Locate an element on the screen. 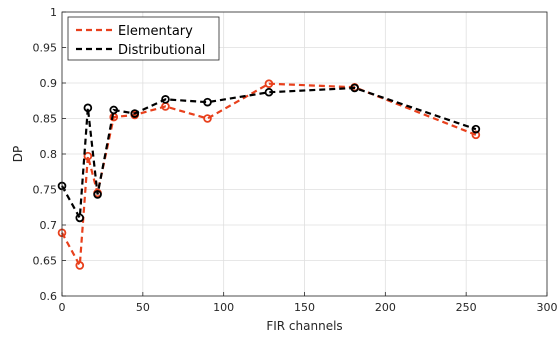 The height and width of the screenshot is (338, 560). legend-box is located at coordinates (143, 38).